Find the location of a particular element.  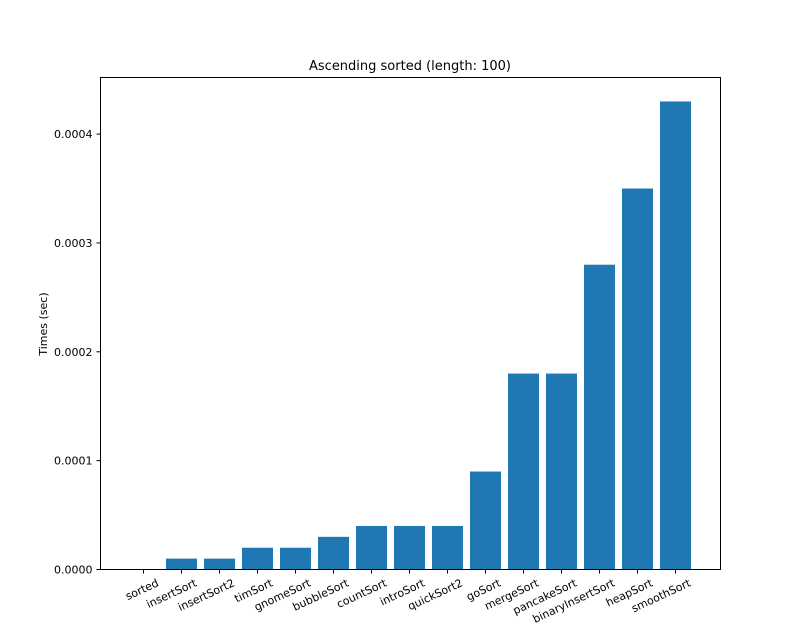

y-ticks-group: 0.0000 0.0001 0.0002 0.0003 0.0004 is located at coordinates (77, 352).